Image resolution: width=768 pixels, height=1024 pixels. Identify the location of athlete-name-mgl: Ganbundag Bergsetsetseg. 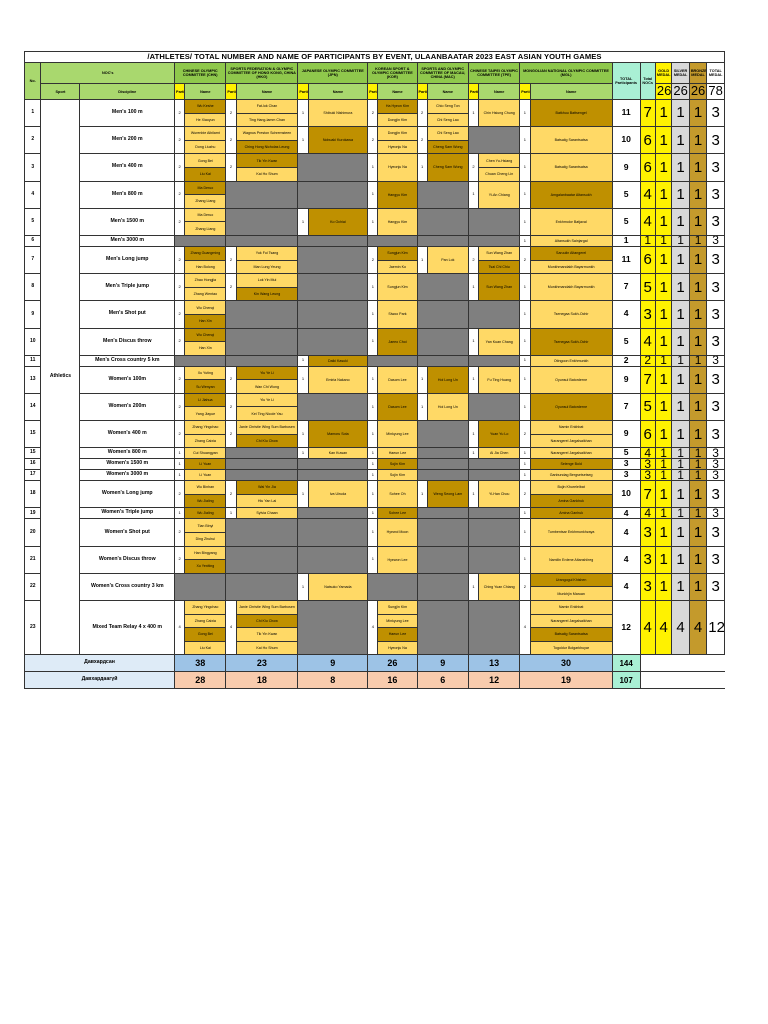
(571, 475).